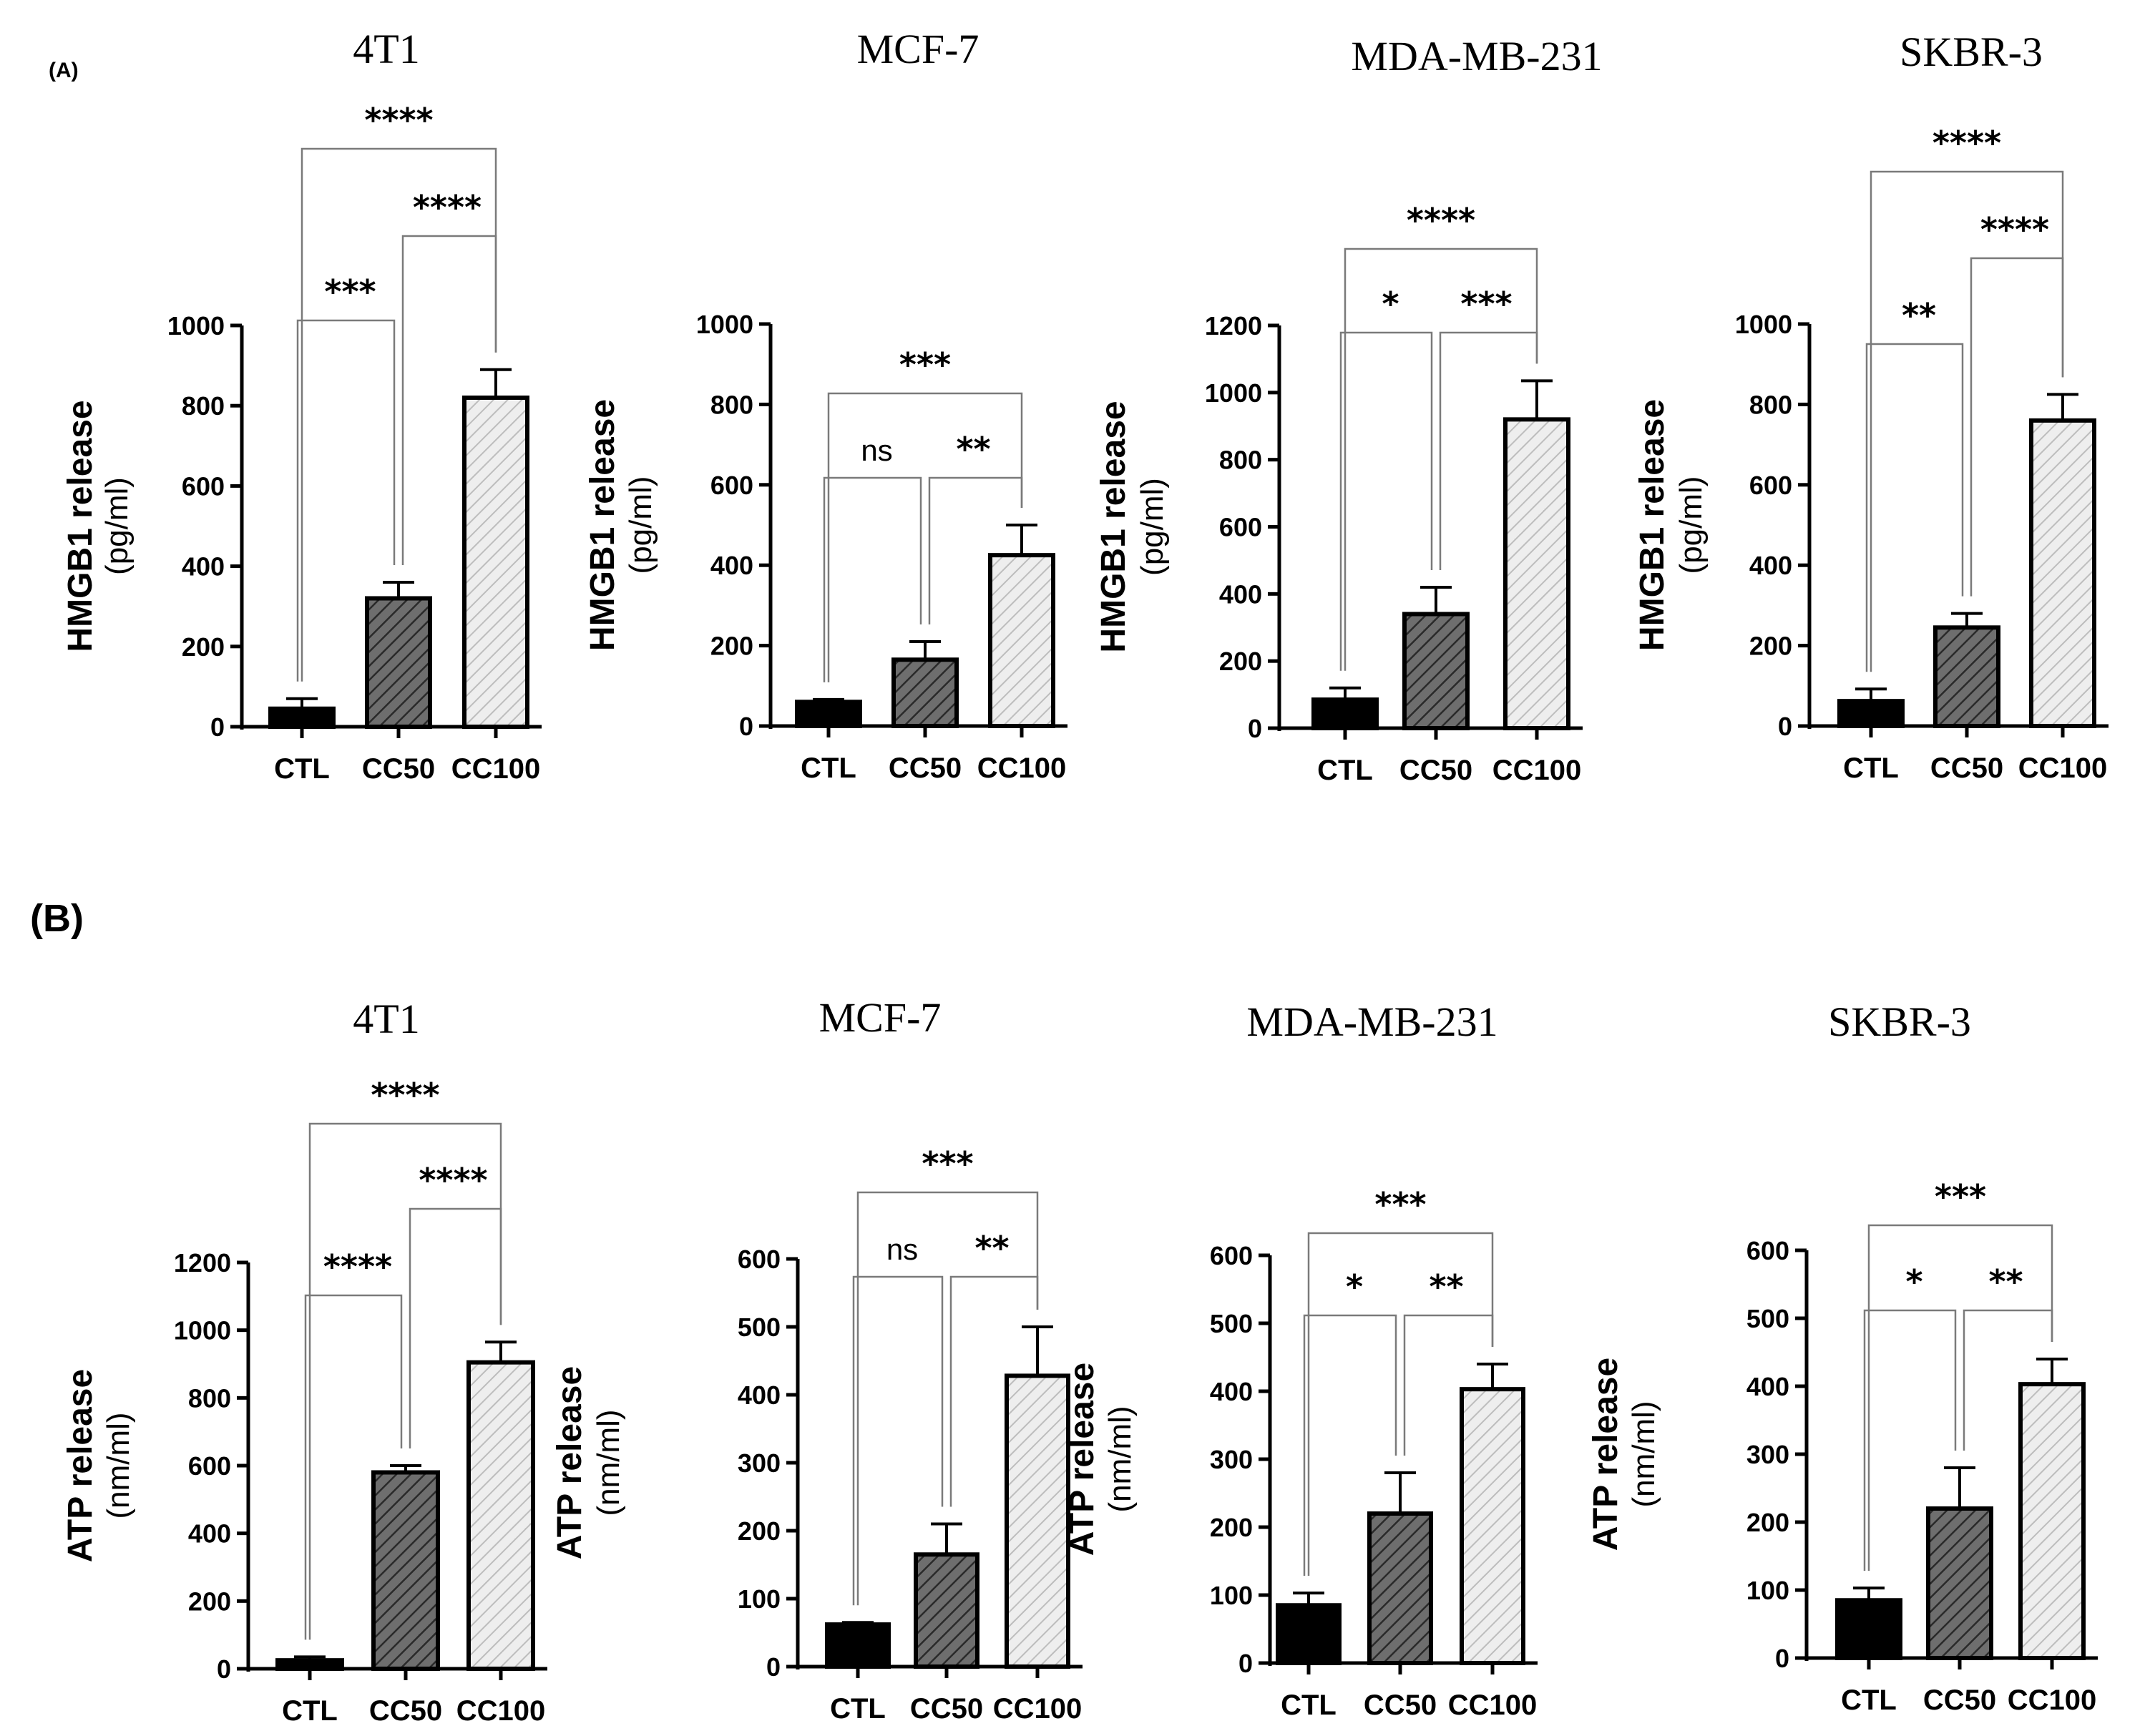 The image size is (2145, 1736). I want to click on chart-title: 4T1, so click(386, 1019).